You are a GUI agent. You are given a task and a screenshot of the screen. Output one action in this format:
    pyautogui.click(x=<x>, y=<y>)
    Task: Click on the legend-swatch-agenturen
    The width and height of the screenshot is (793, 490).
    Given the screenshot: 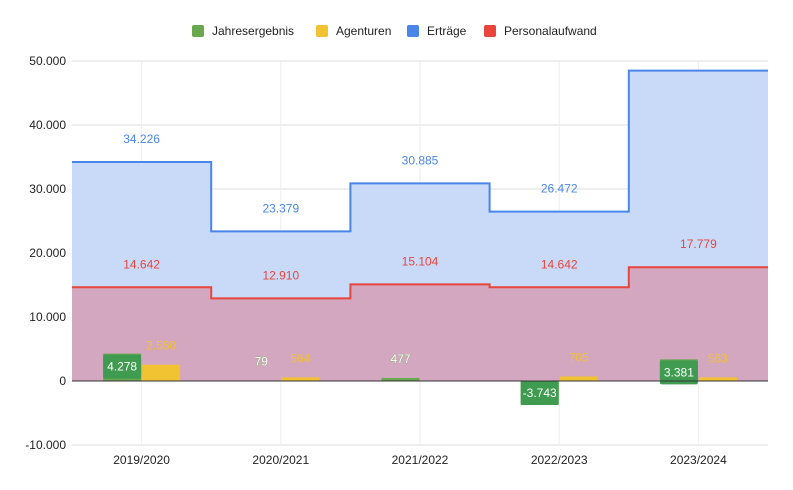 What is the action you would take?
    pyautogui.click(x=322, y=31)
    